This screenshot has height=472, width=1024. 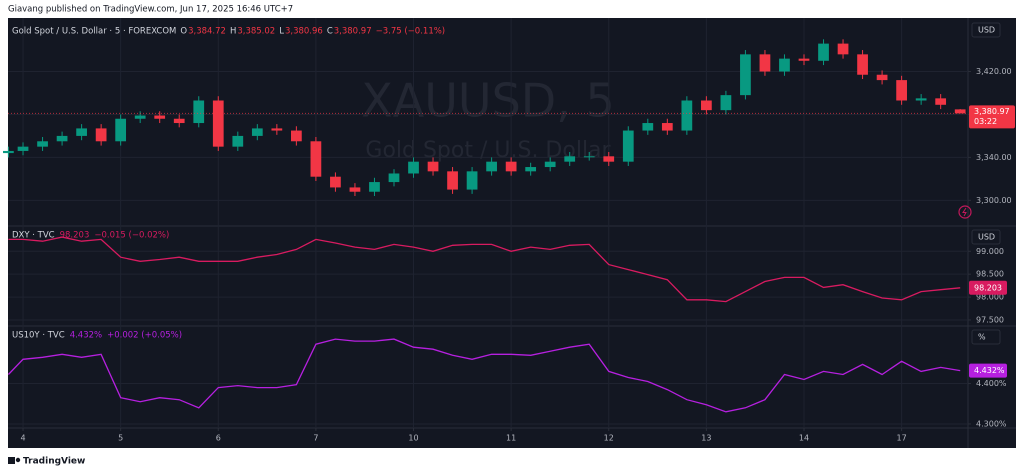 What do you see at coordinates (991, 423) in the screenshot?
I see `y-tick-label: 4.300%` at bounding box center [991, 423].